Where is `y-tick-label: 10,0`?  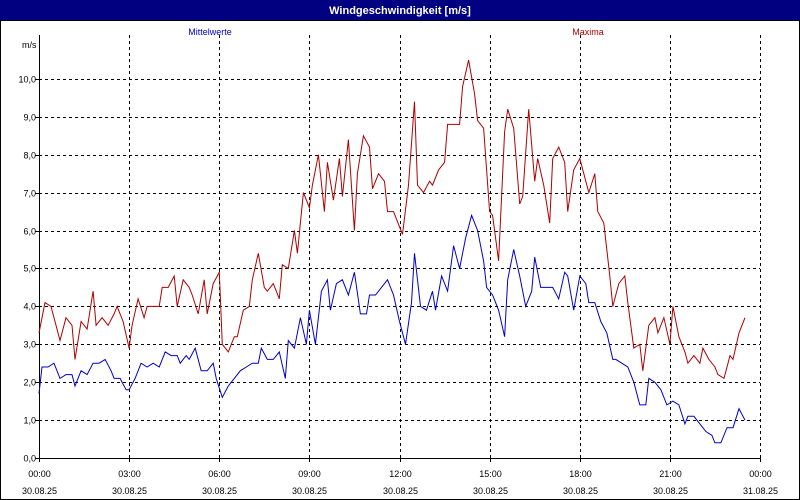 y-tick-label: 10,0 is located at coordinates (27, 80).